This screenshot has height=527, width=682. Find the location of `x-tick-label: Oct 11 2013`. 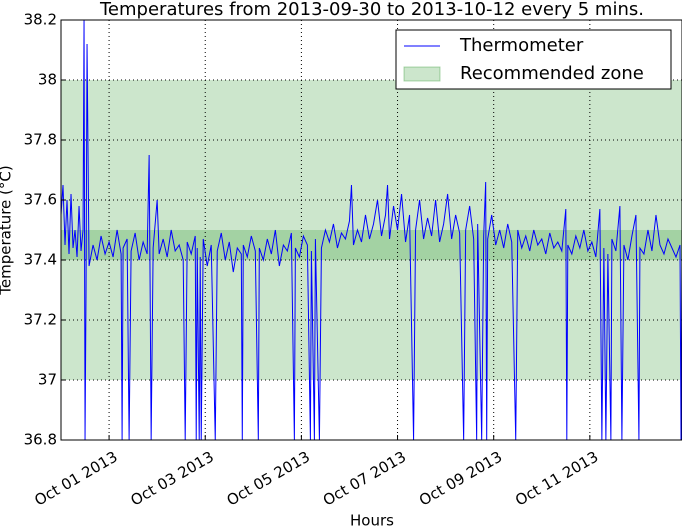

x-tick-label: Oct 11 2013 is located at coordinates (556, 479).